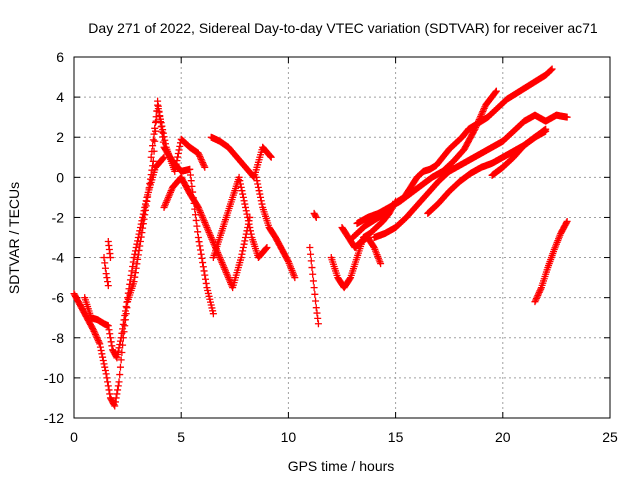  Describe the element at coordinates (181, 437) in the screenshot. I see `x-tick-label: 5` at that location.